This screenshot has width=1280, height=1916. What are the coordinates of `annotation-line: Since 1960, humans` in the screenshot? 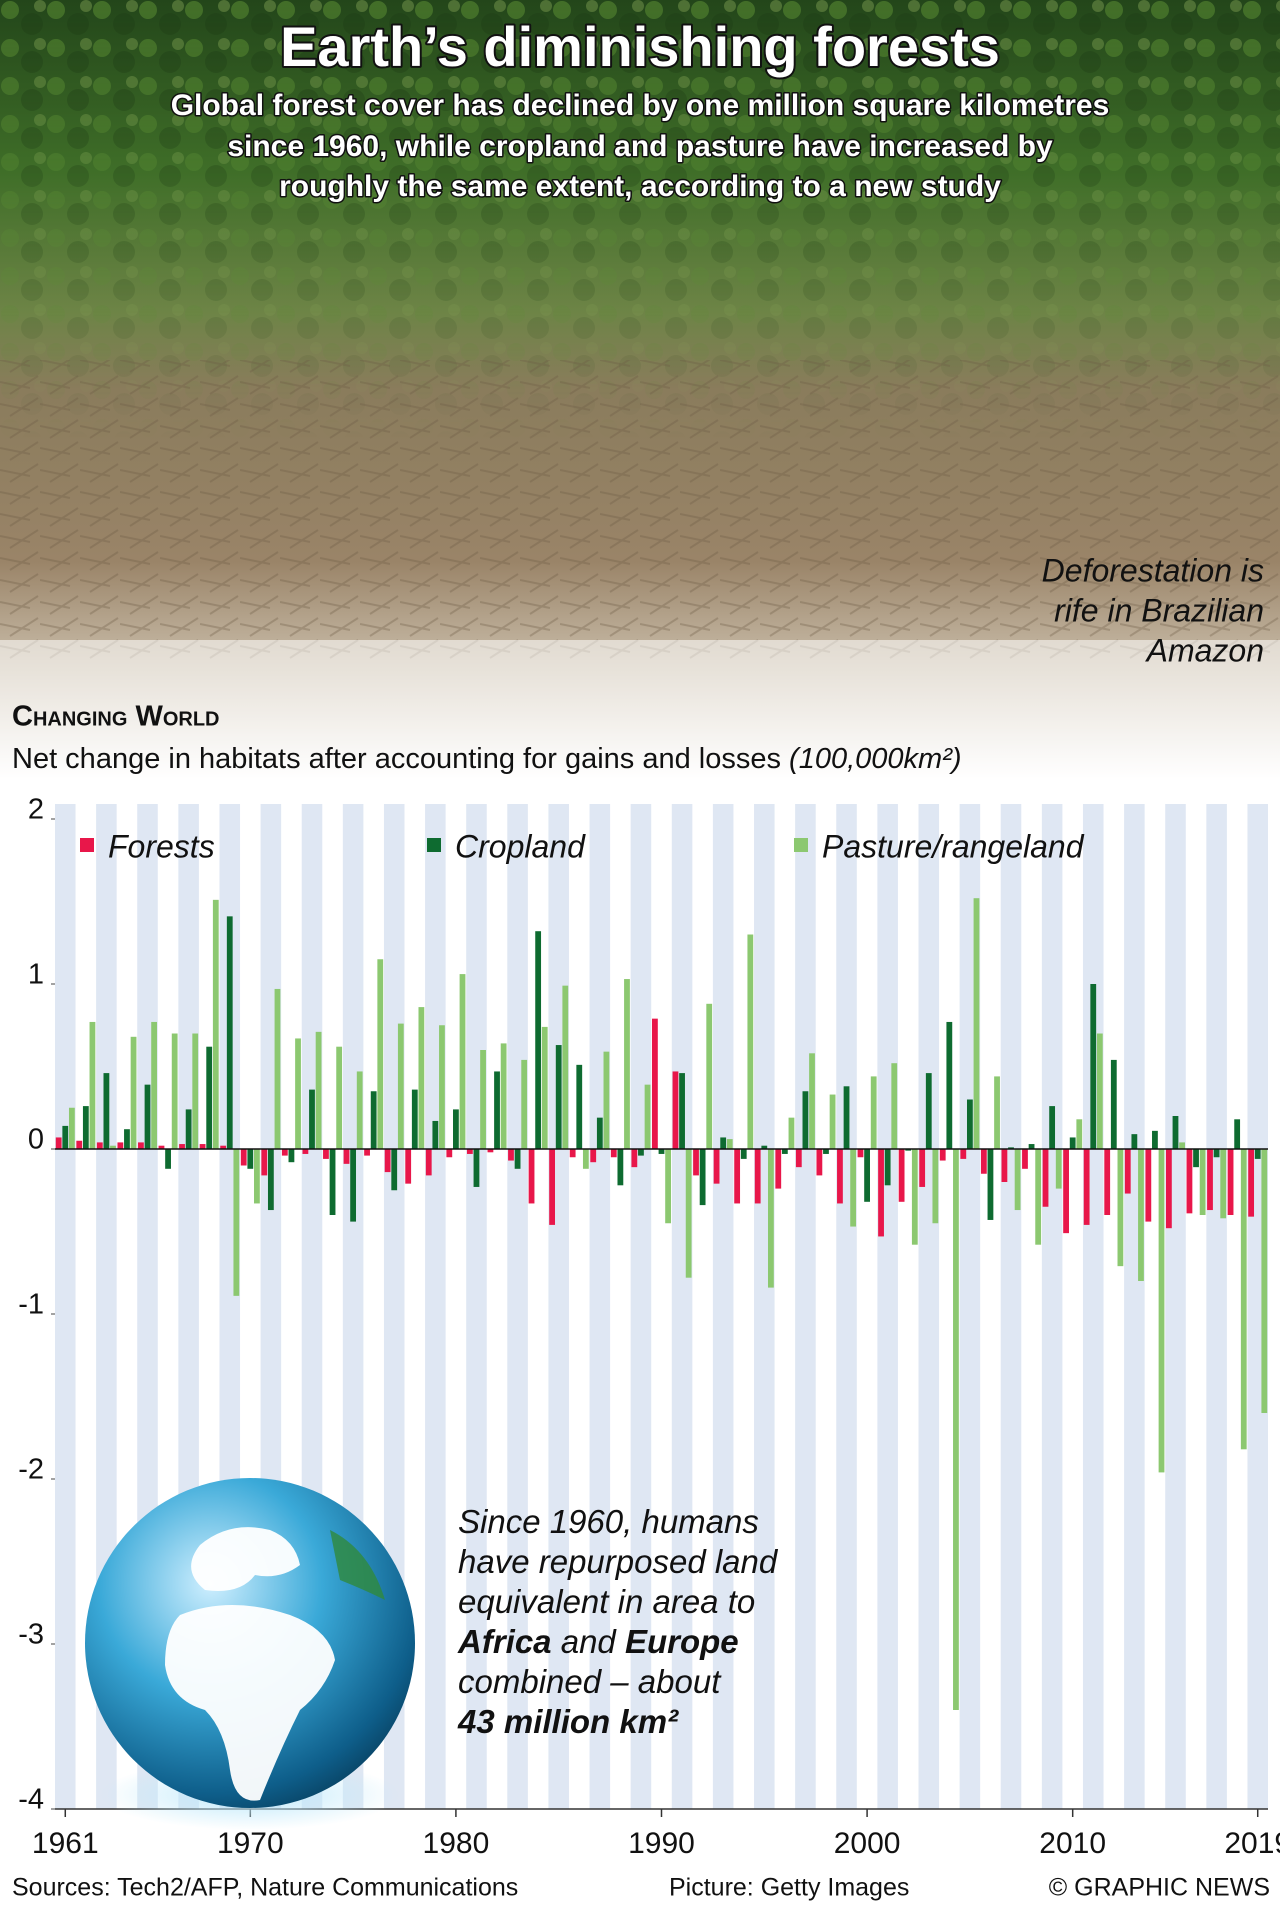 It's located at (608, 1521).